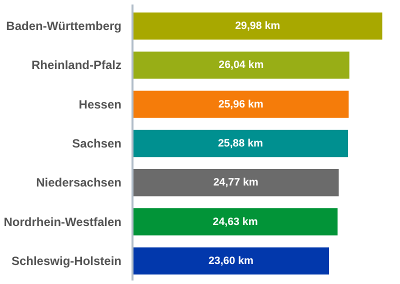 This screenshot has width=400, height=284. What do you see at coordinates (64, 26) in the screenshot?
I see `y-tick-label: Baden-Württemberg` at bounding box center [64, 26].